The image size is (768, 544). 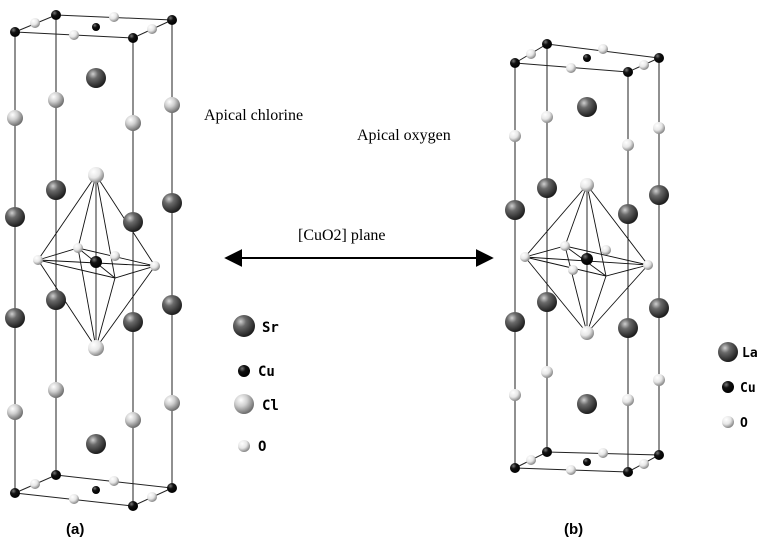 I want to click on apical-chlorine-label: Apical chlorine, so click(x=253, y=115).